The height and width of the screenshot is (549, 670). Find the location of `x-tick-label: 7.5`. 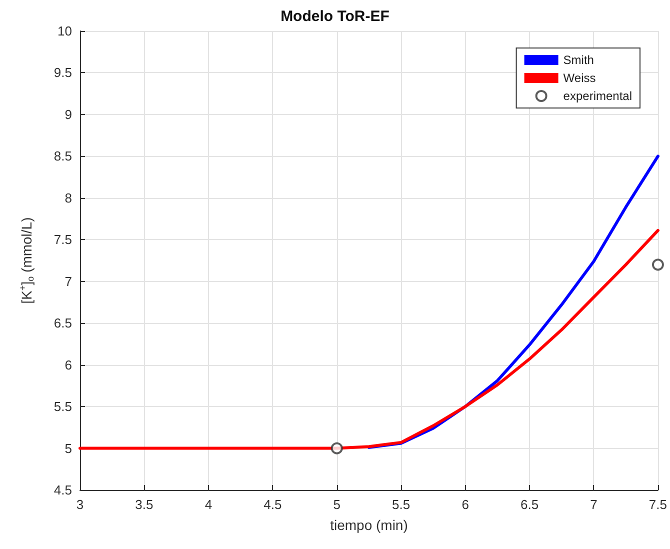

x-tick-label: 7.5 is located at coordinates (658, 504).